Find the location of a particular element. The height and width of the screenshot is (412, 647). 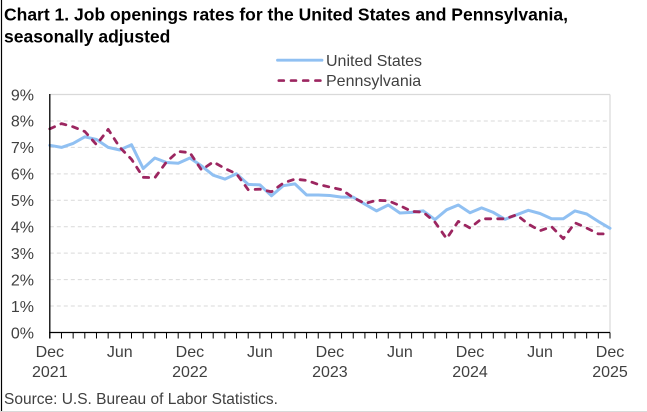

svg-text: 7% is located at coordinates (22, 148).